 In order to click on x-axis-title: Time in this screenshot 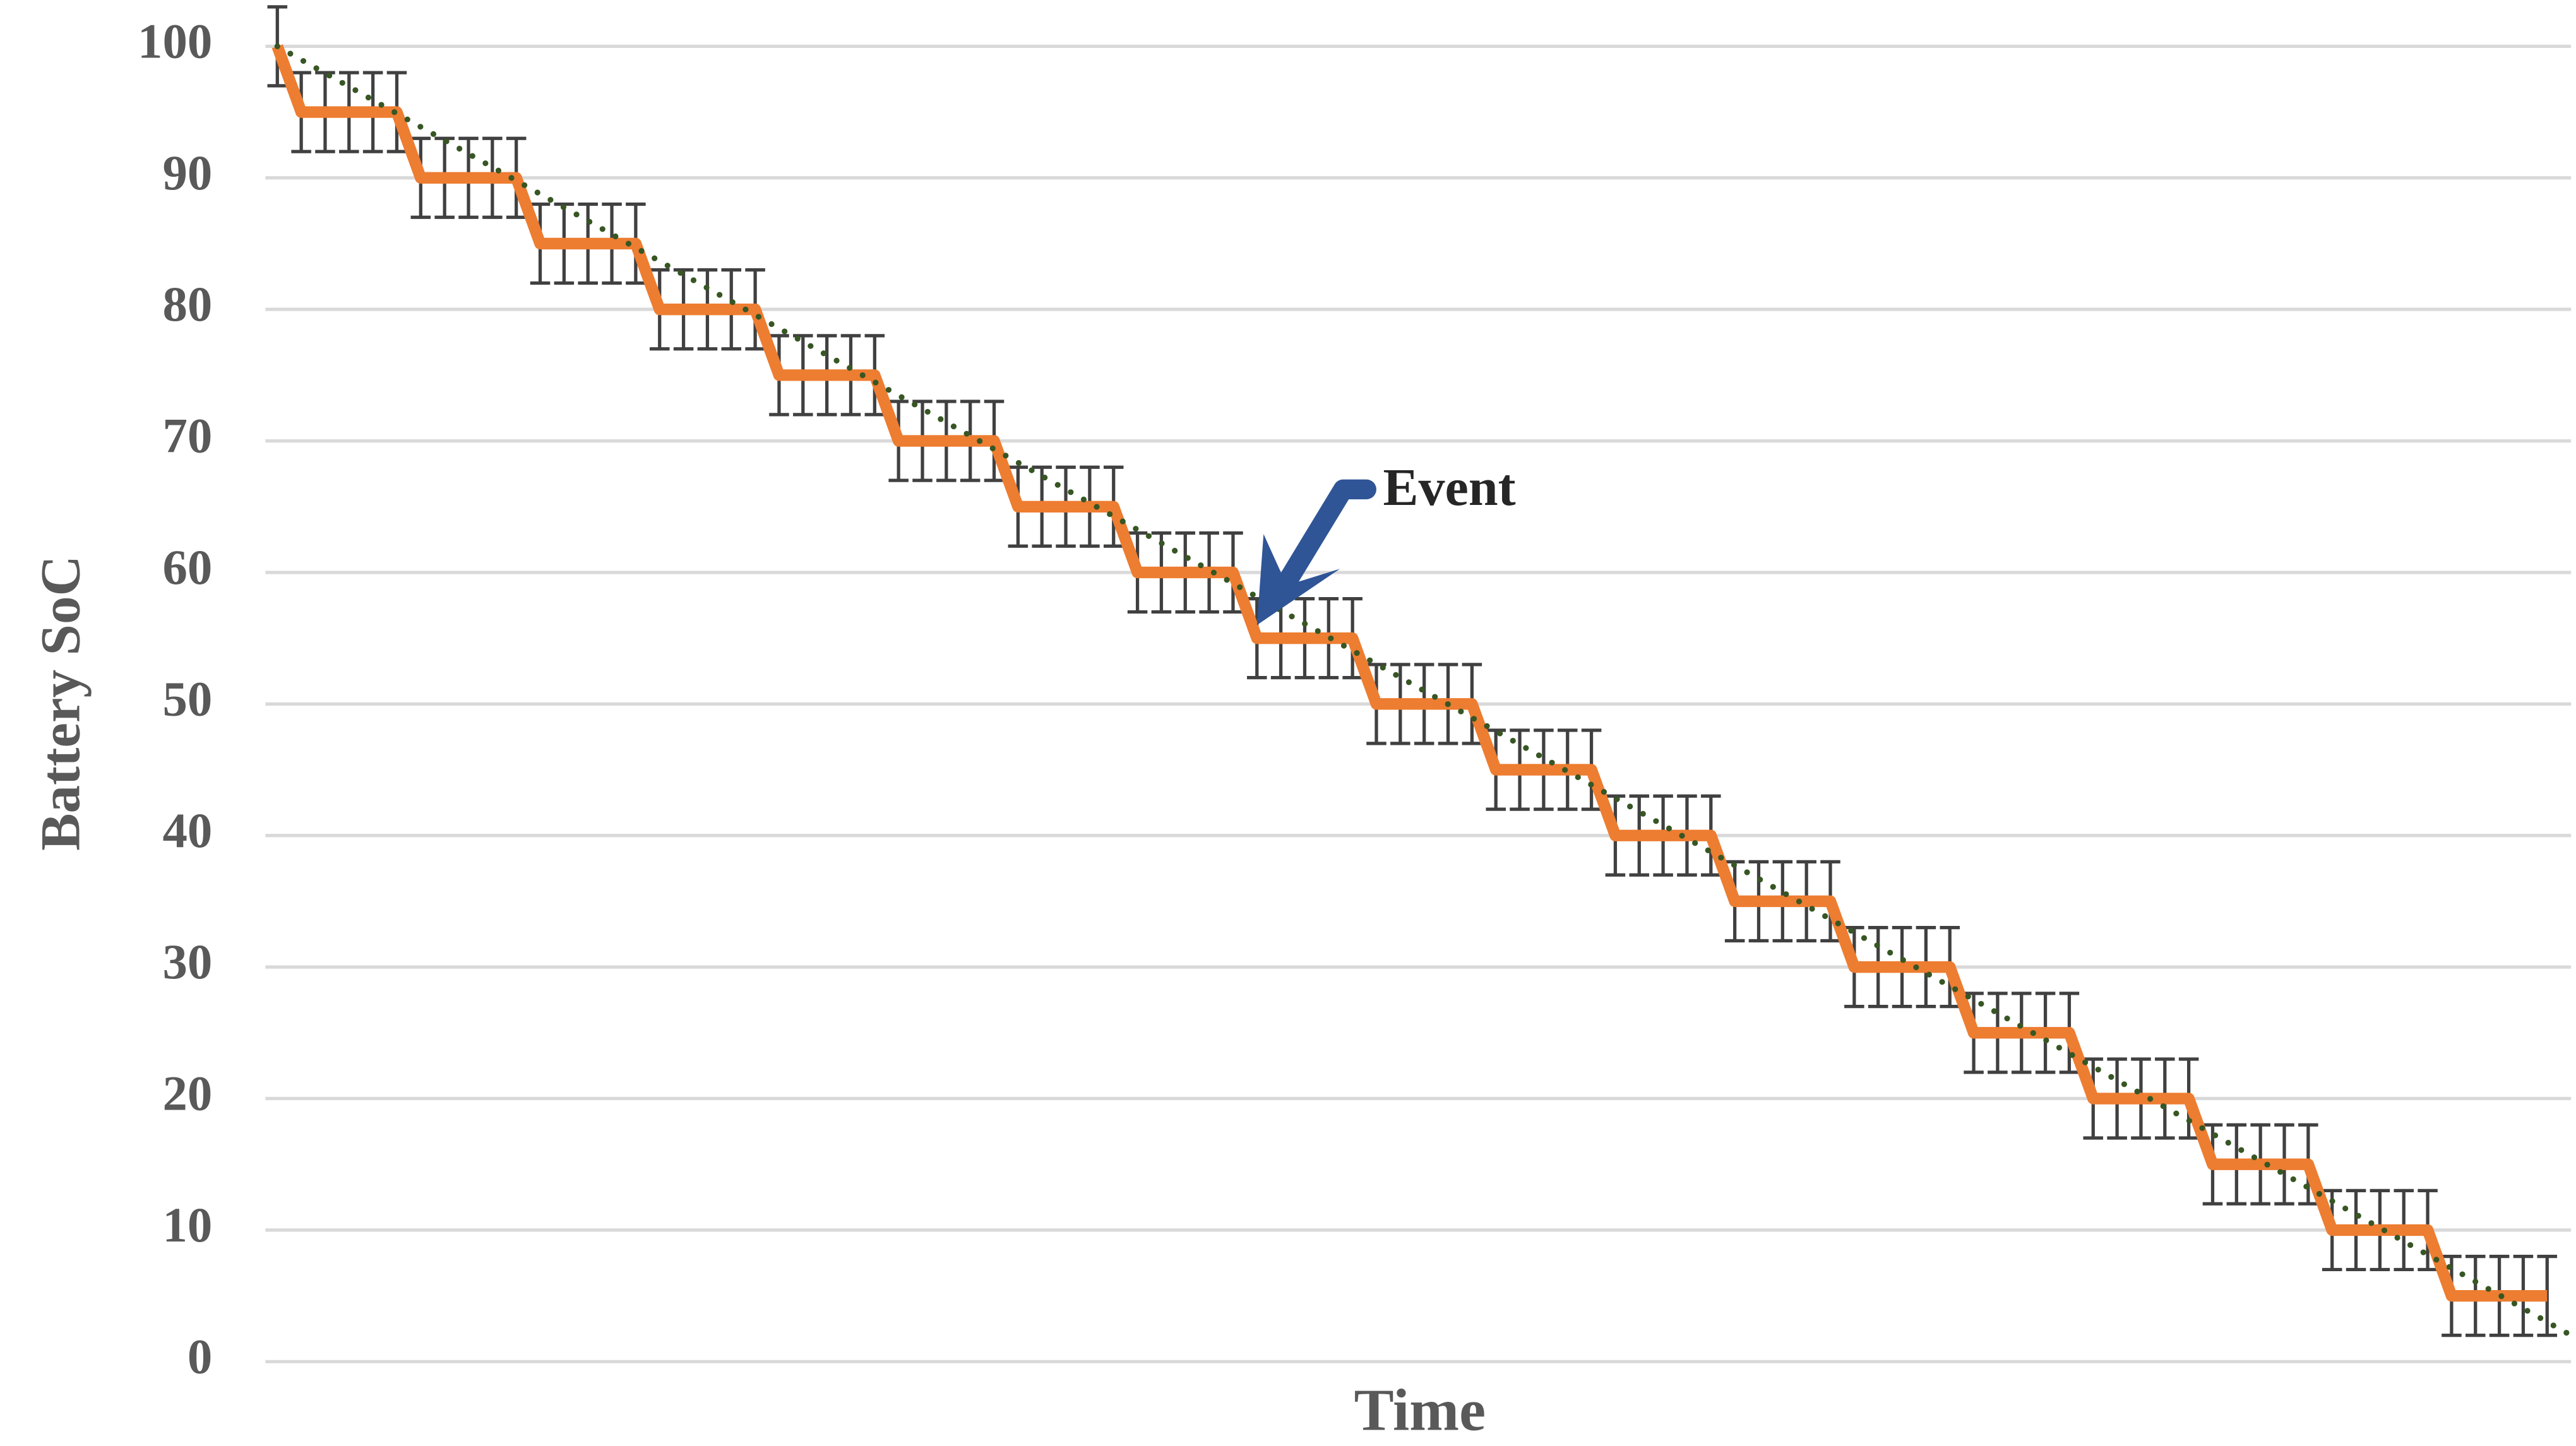, I will do `click(1420, 1410)`.